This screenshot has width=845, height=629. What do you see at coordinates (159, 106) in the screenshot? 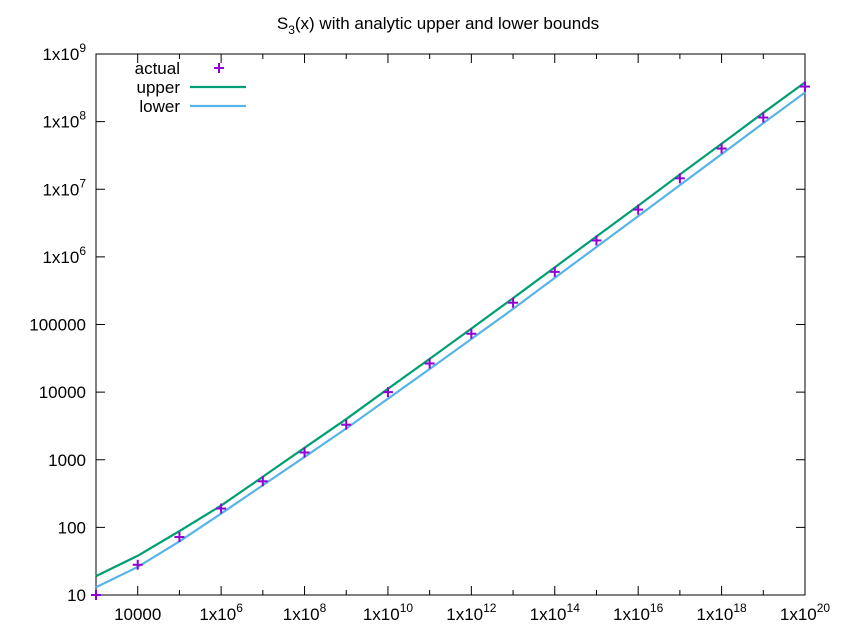
I see `legend-label-lower: lower` at bounding box center [159, 106].